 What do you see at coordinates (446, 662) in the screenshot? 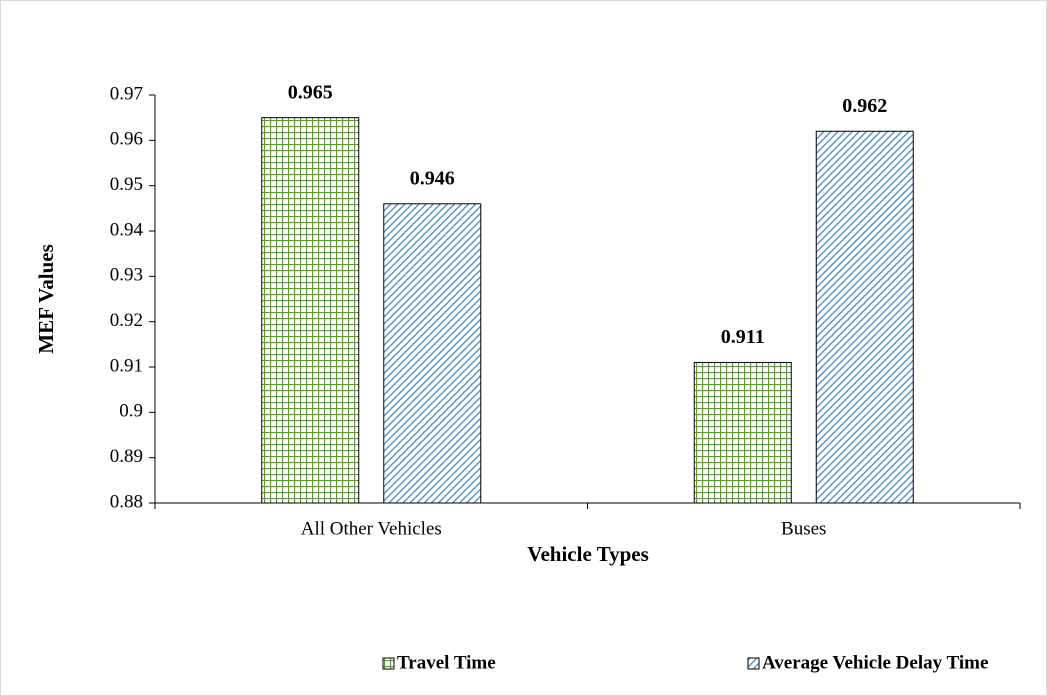
I see `legend-label: Travel Time` at bounding box center [446, 662].